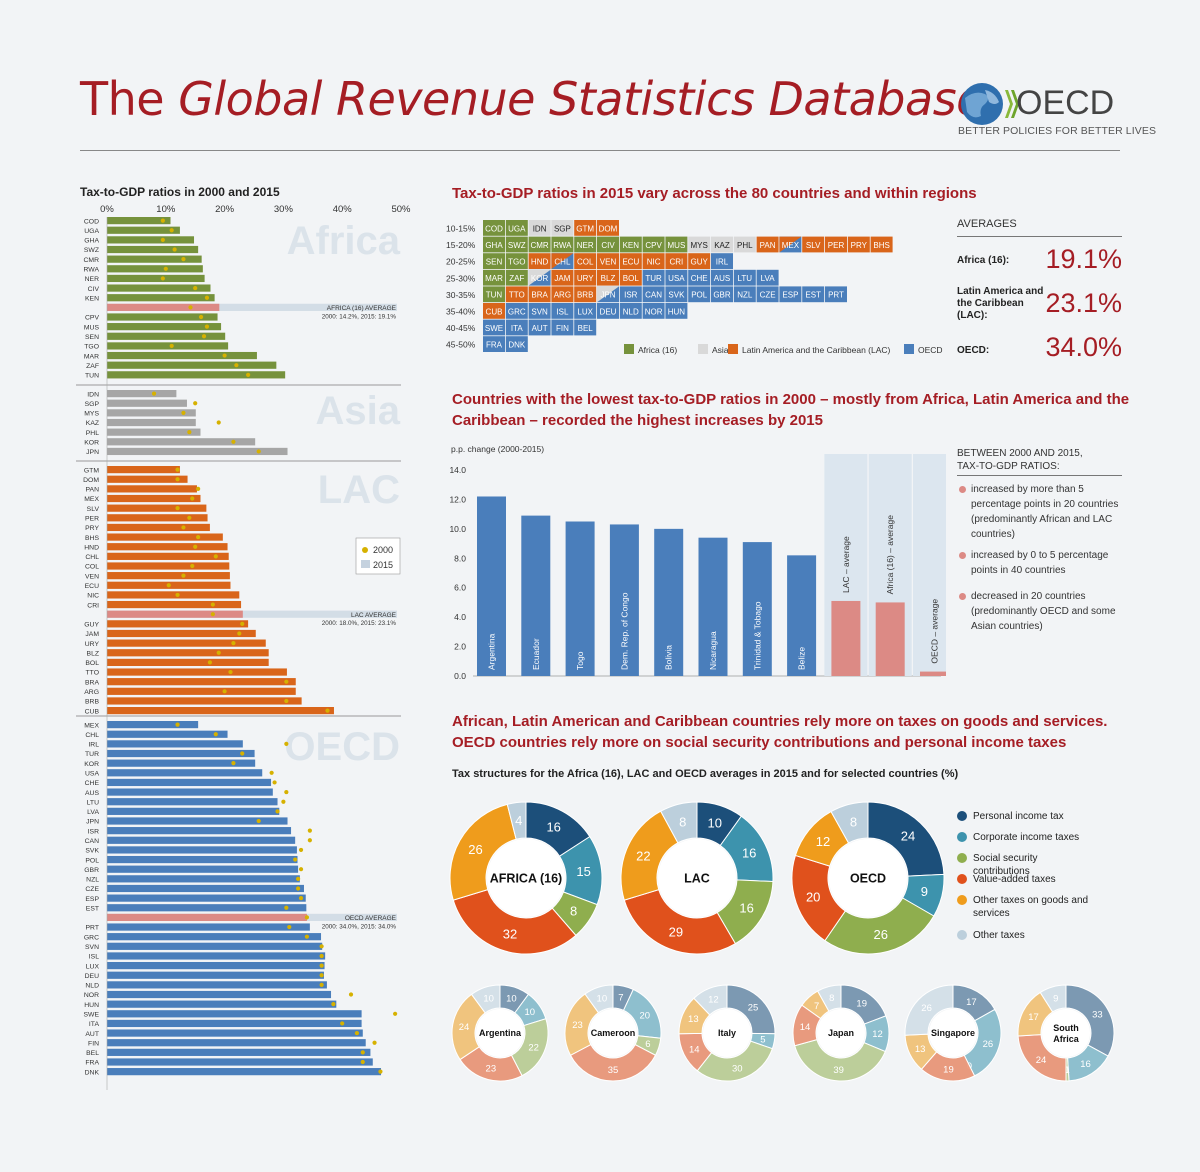 This screenshot has width=1200, height=1172. I want to click on category-label: Africa (16) – average, so click(890, 555).